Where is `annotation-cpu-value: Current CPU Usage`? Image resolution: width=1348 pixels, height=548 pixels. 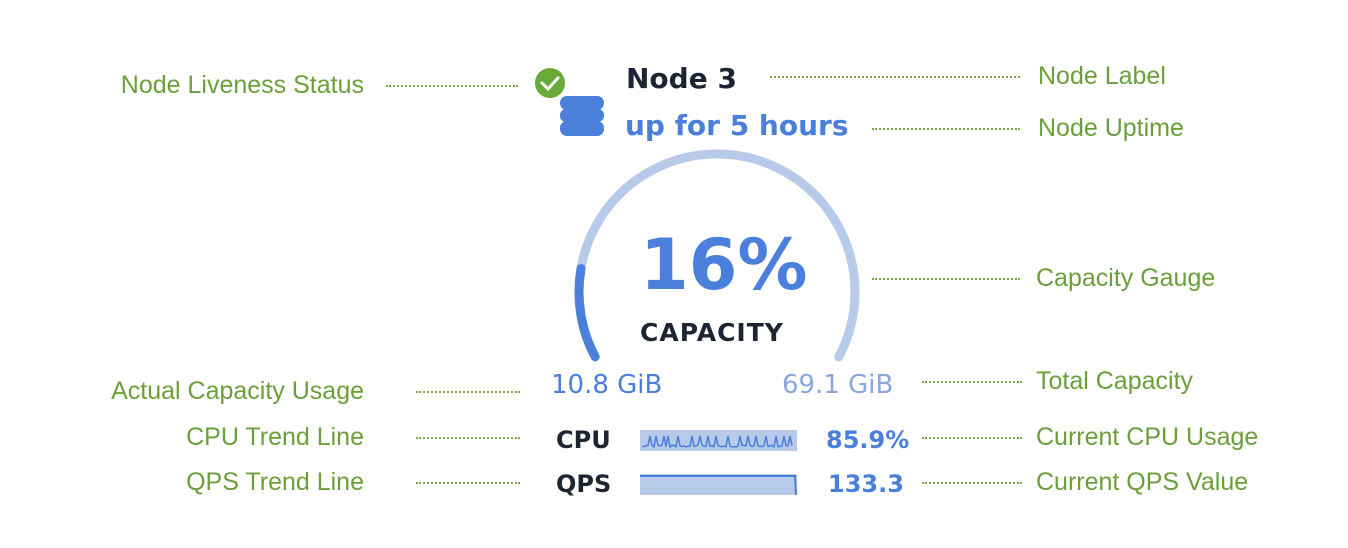 annotation-cpu-value: Current CPU Usage is located at coordinates (1147, 437).